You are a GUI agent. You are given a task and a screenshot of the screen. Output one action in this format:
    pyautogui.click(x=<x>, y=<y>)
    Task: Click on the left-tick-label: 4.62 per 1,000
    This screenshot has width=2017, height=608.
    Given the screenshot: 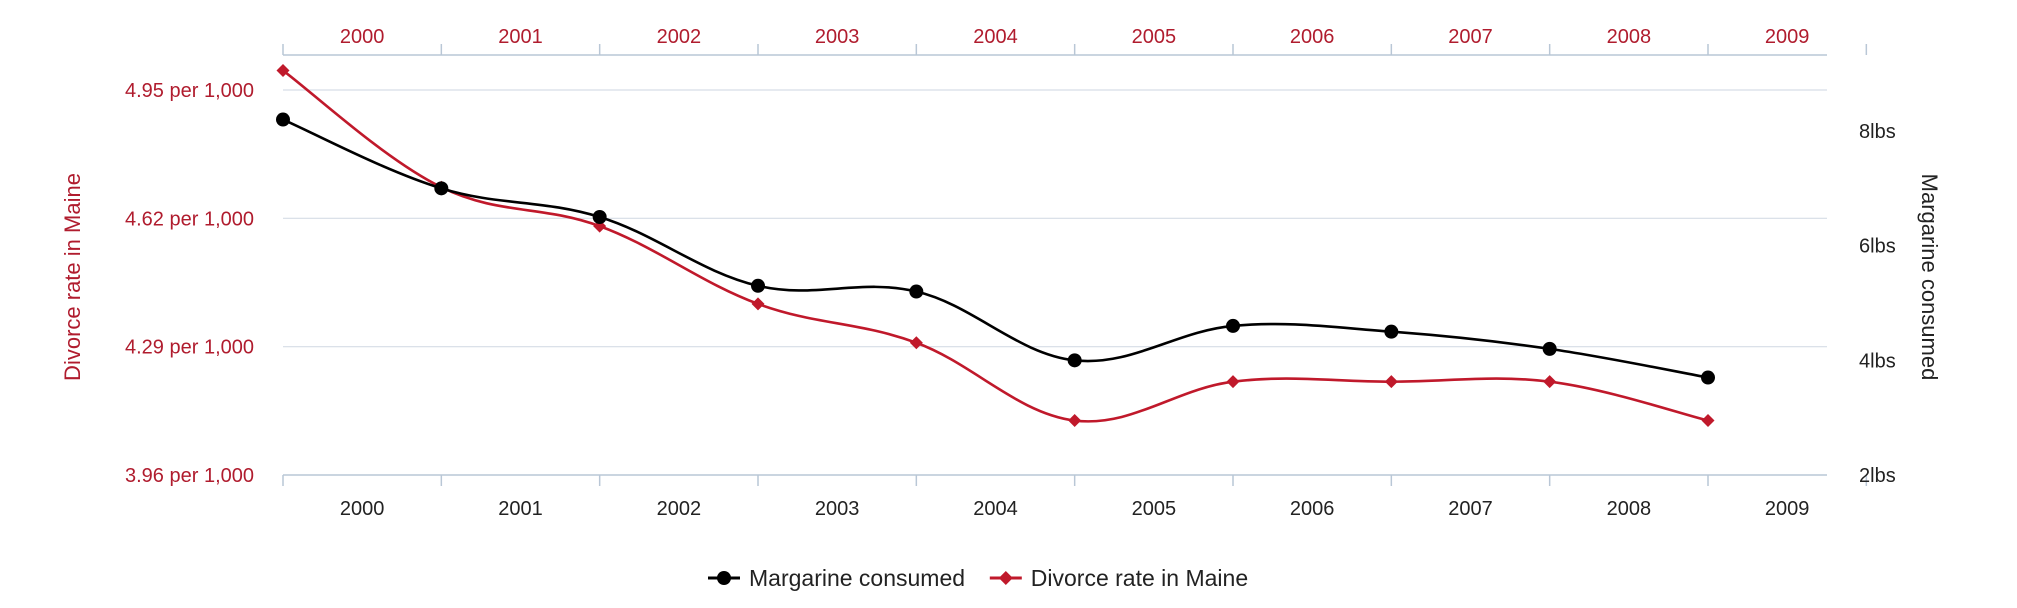 What is the action you would take?
    pyautogui.click(x=189, y=219)
    